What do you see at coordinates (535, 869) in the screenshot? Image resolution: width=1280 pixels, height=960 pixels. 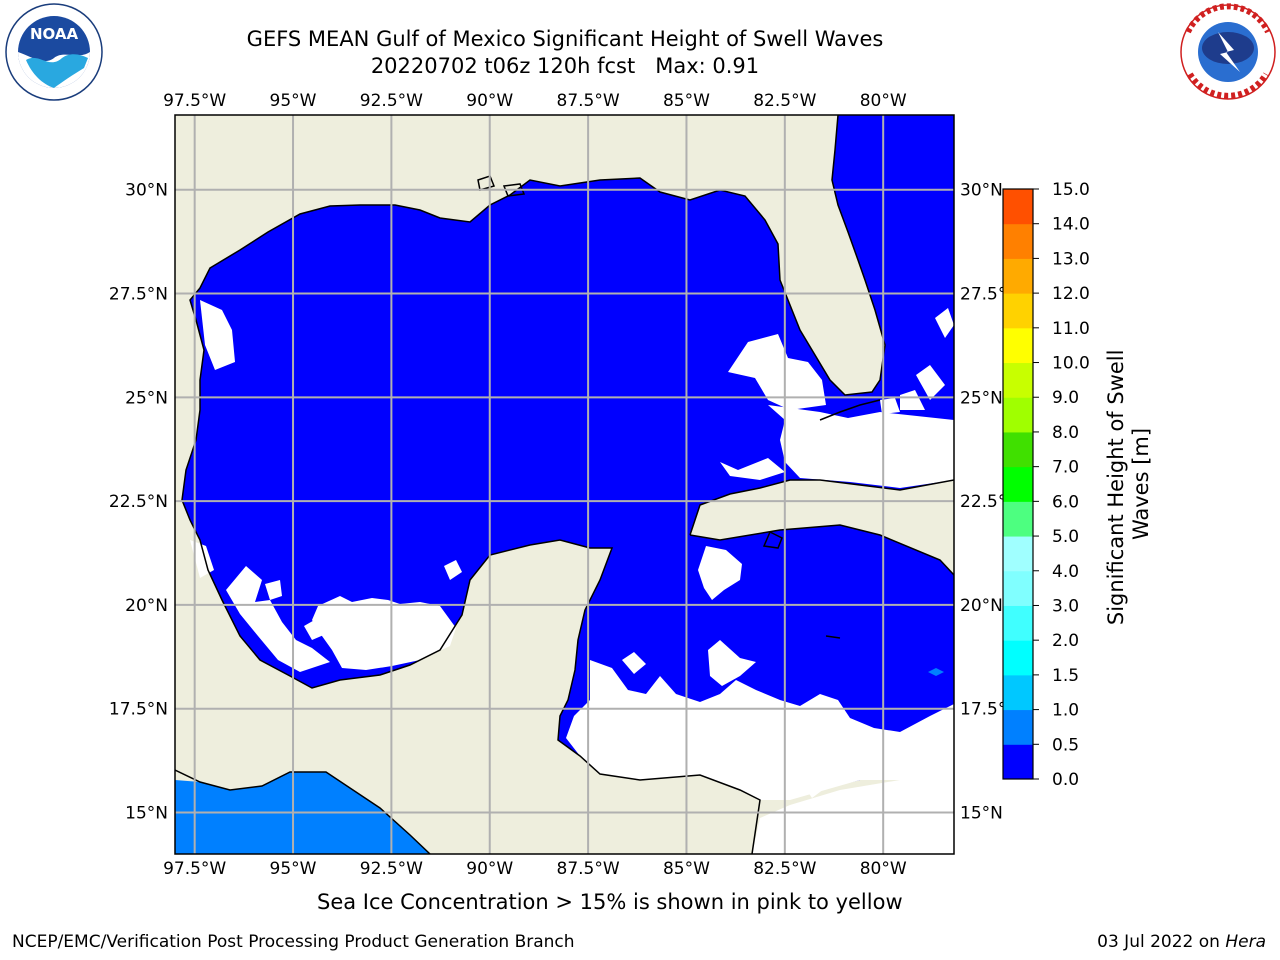 I see `lon-ticks-bottom: 97.5°W 95°W 92.5°W 90°W 87.5°W 85°W 82.5°W 80°W` at bounding box center [535, 869].